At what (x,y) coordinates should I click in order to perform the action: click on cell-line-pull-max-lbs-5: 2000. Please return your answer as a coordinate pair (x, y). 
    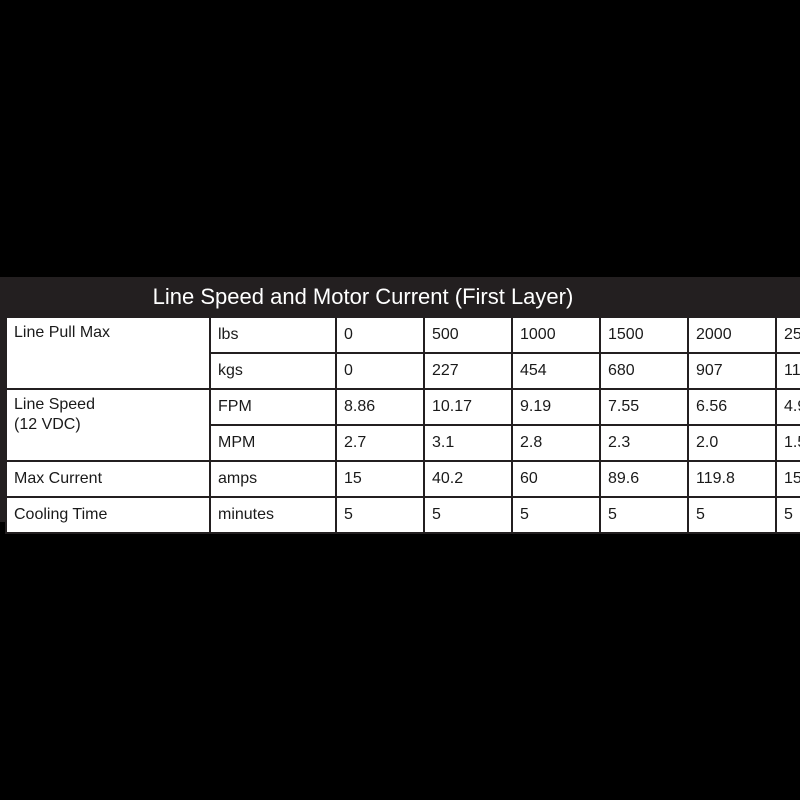
    Looking at the image, I should click on (732, 335).